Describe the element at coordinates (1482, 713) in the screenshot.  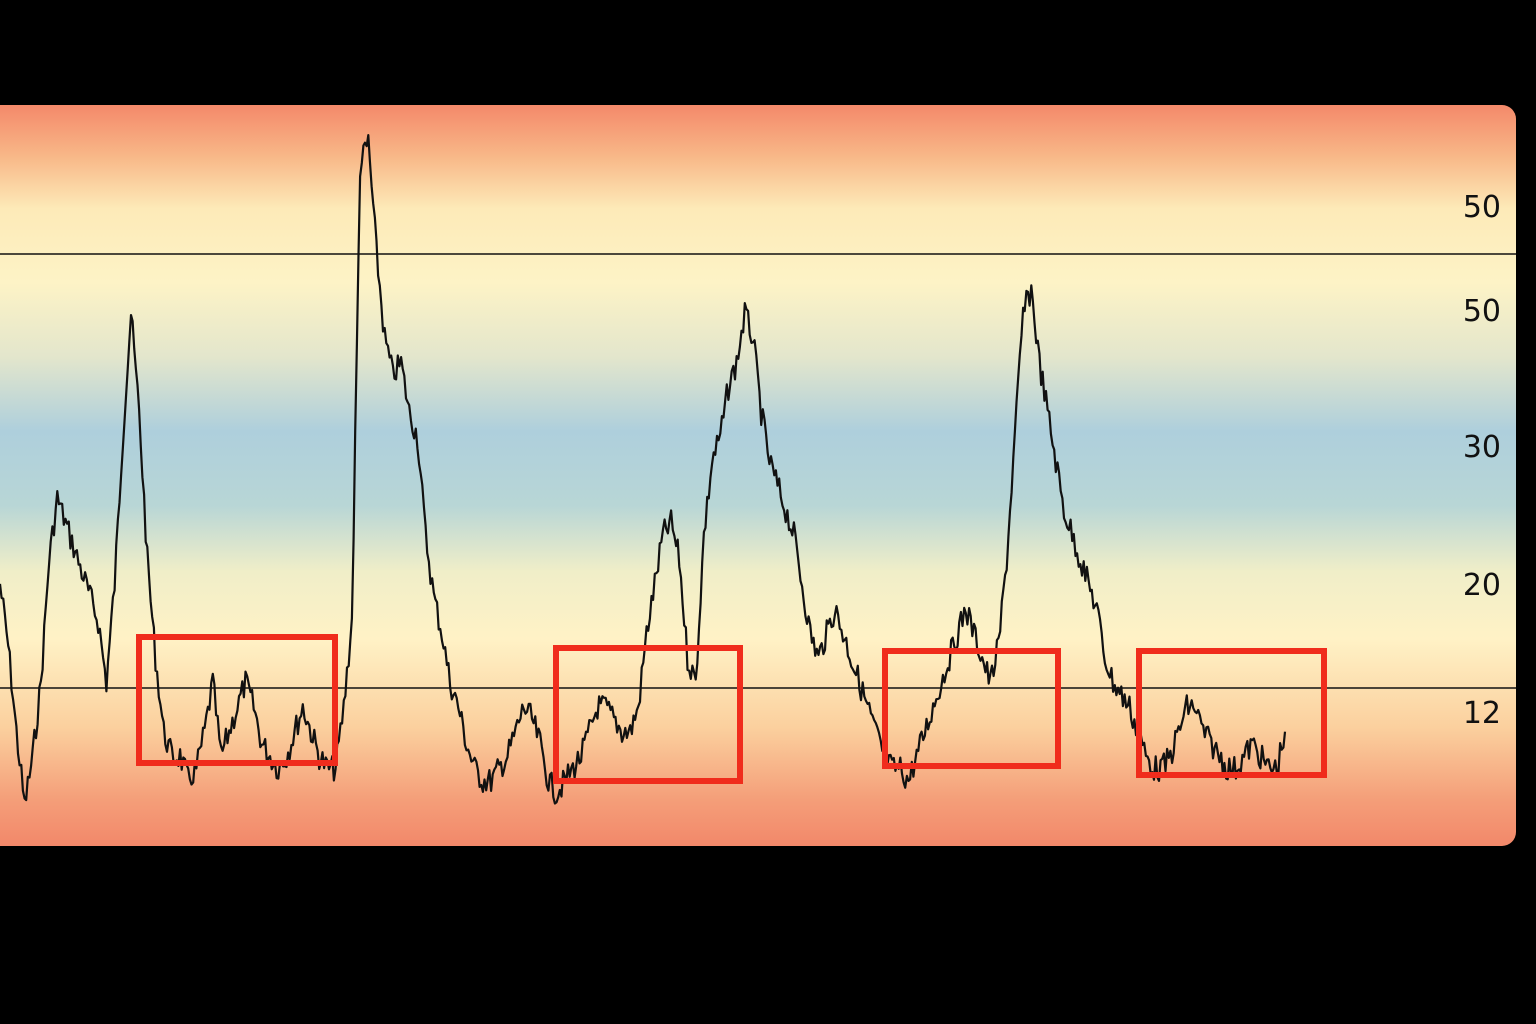
I see `y-tick-label: 12` at that location.